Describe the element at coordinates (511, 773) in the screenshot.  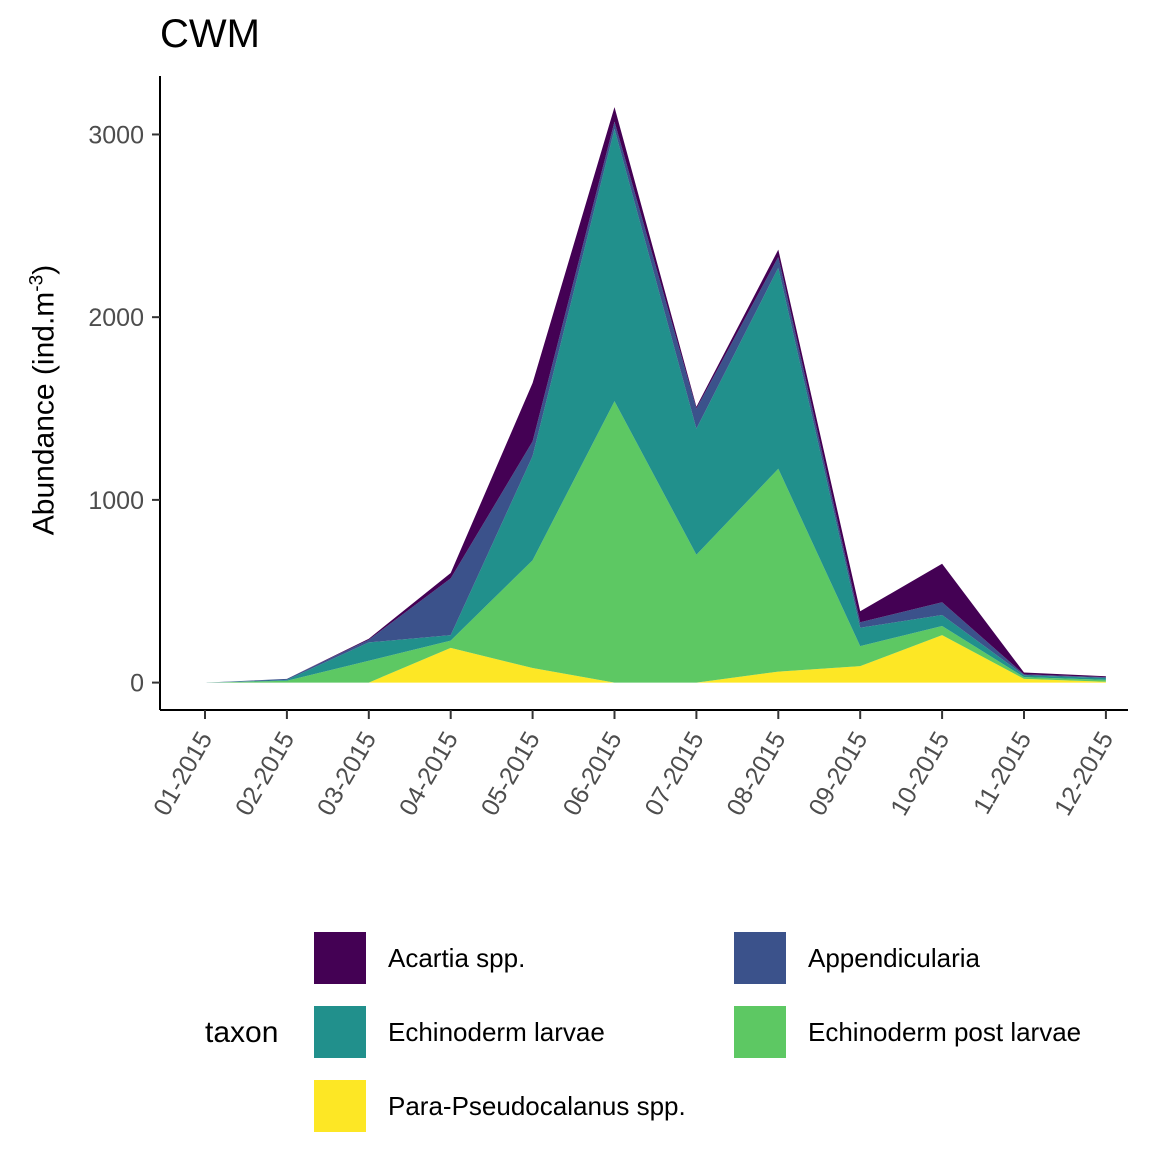
I see `x-tick-label: 05-2015` at that location.